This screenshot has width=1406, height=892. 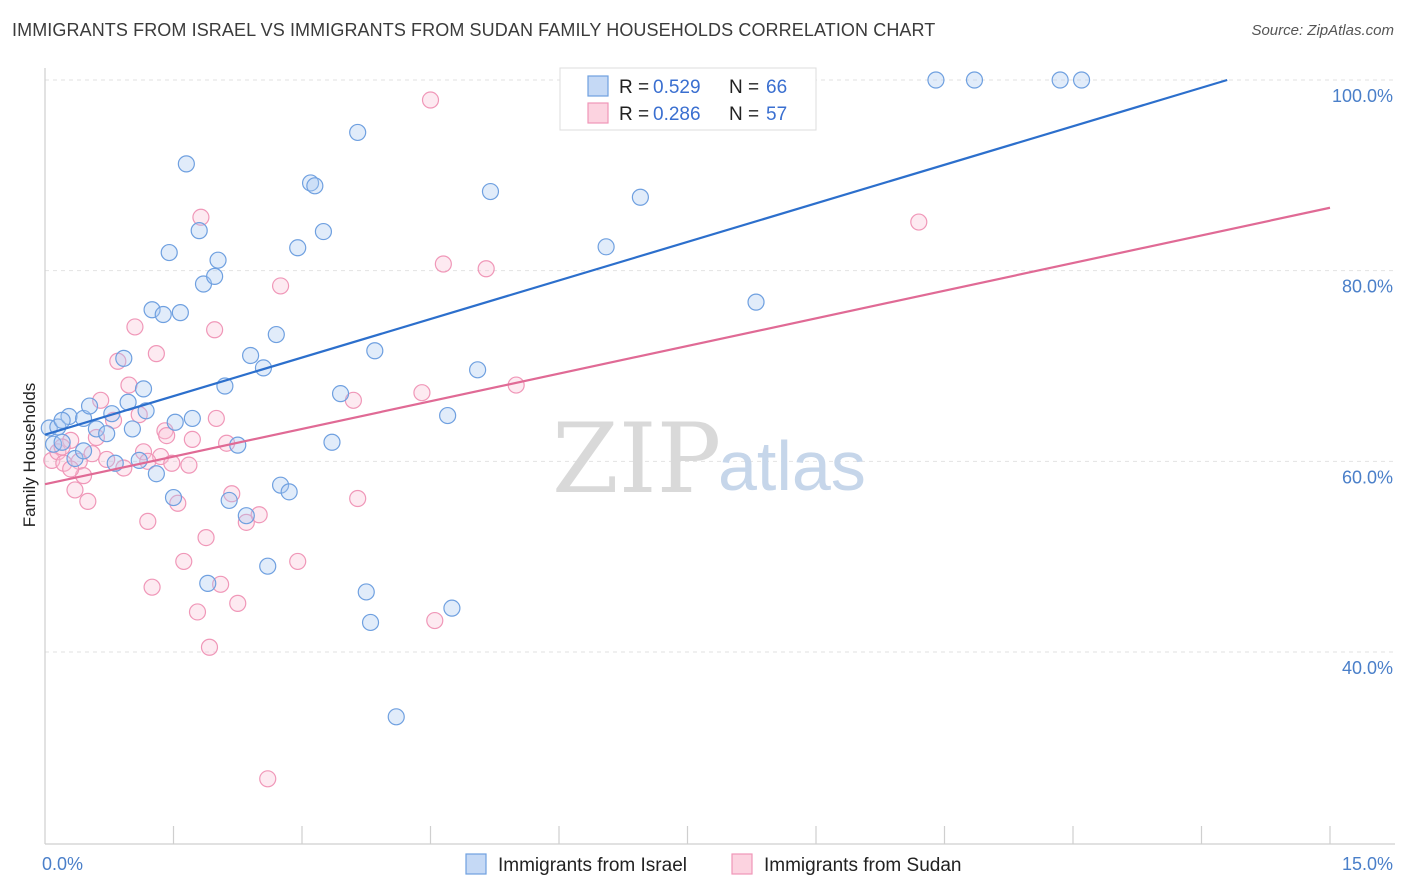 I want to click on legend-israel-swatch, so click(x=598, y=86).